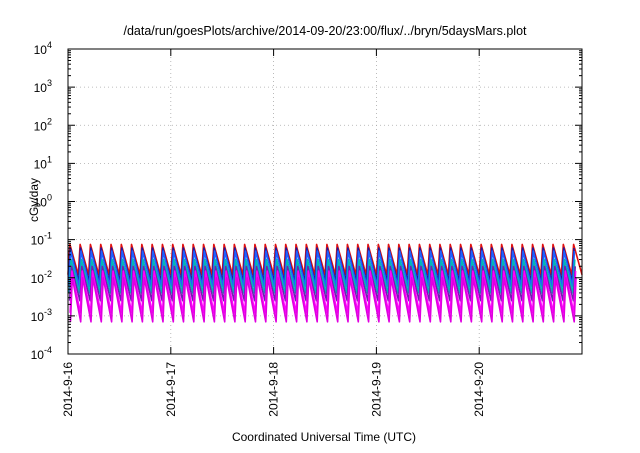 Image resolution: width=640 pixels, height=453 pixels. Describe the element at coordinates (41, 239) in the screenshot. I see `y-tick-label: 10⁻¹` at that location.